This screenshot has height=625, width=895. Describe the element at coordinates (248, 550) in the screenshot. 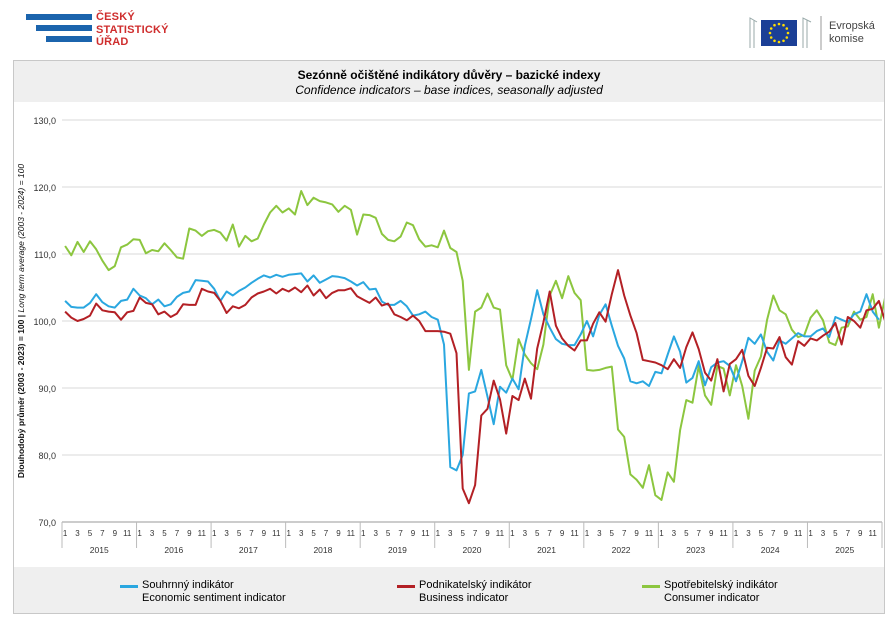

I see `year-label: 2017` at that location.